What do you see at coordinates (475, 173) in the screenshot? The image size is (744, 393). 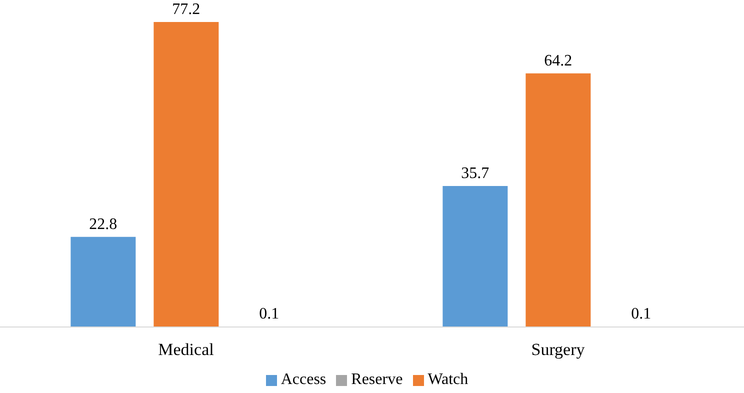 I see `data-label: 35.7` at bounding box center [475, 173].